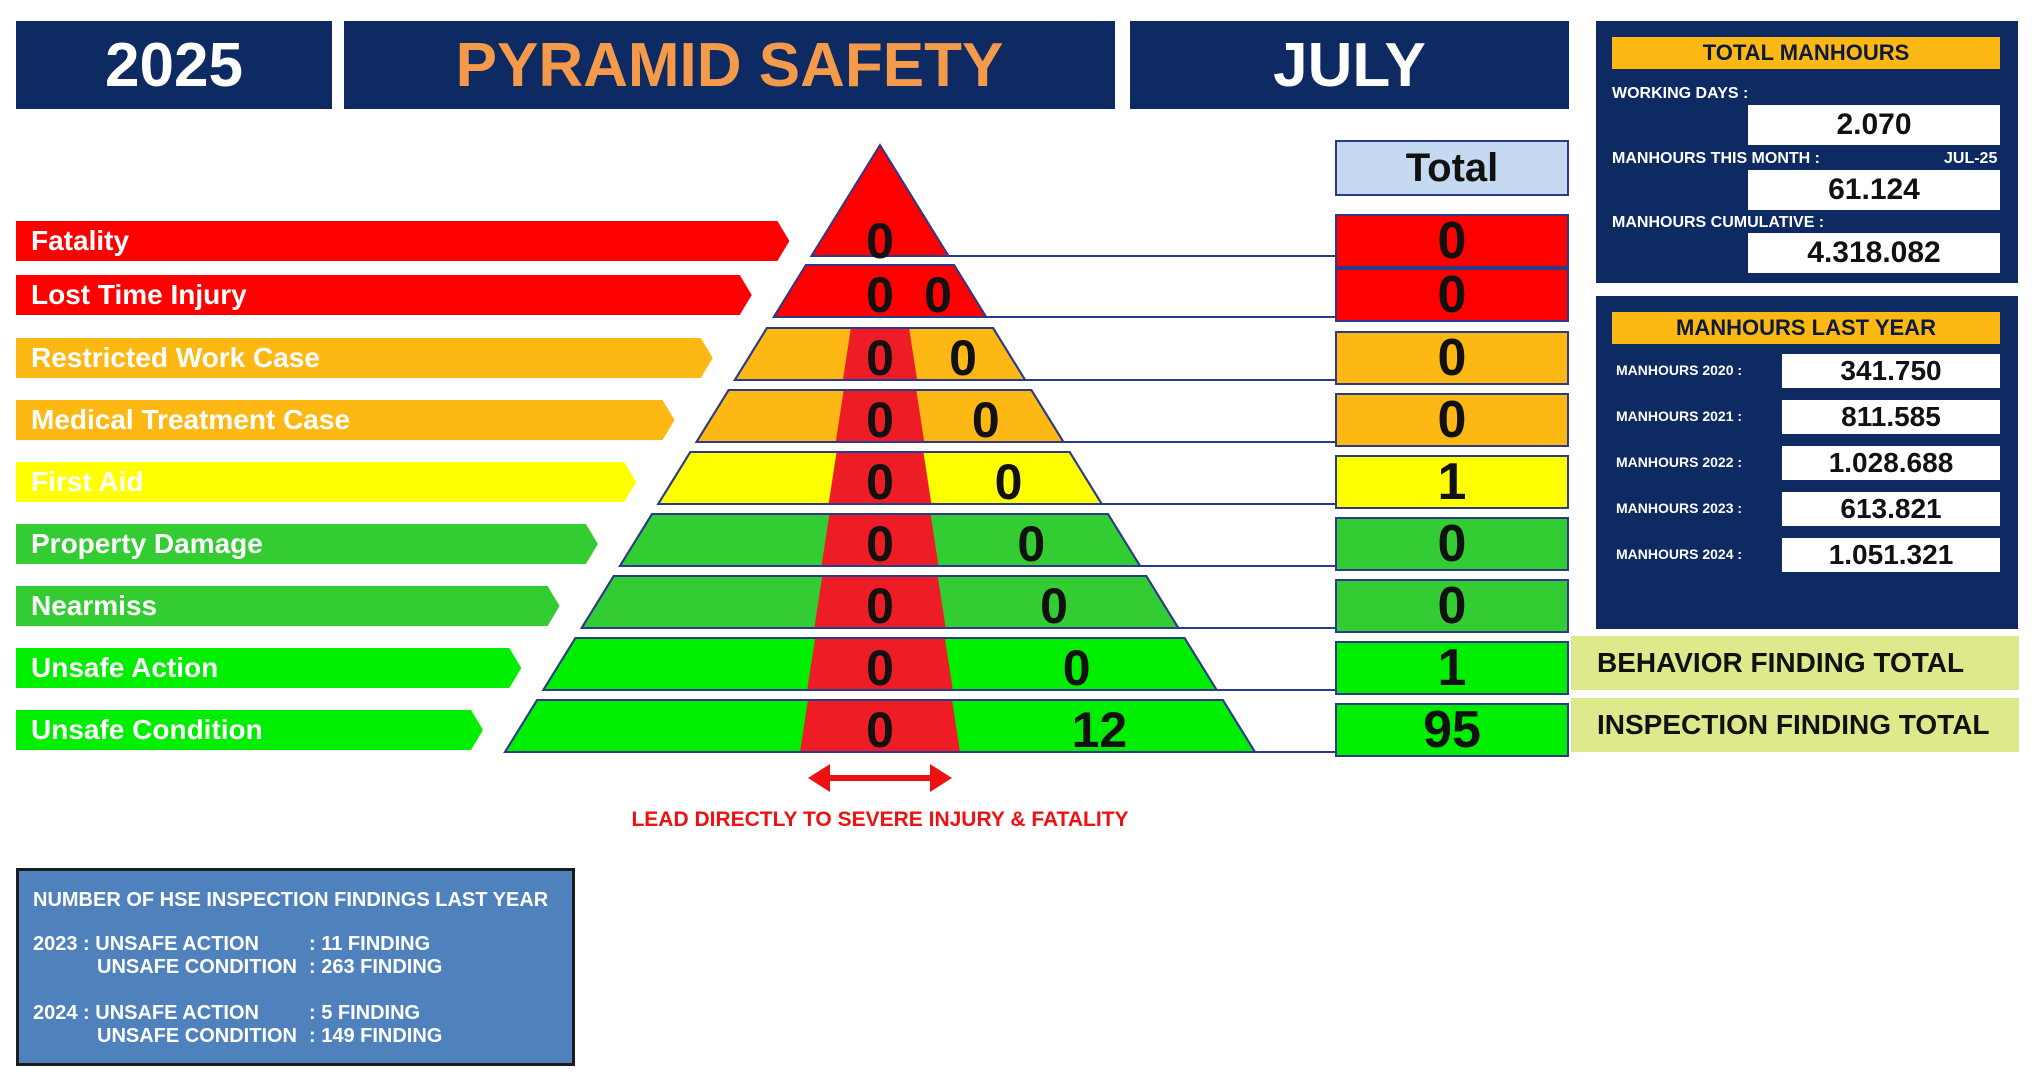 This screenshot has height=1080, width=2034. What do you see at coordinates (146, 1013) in the screenshot?
I see `hse-2024-action: 2024 : UNSAFE ACTION` at bounding box center [146, 1013].